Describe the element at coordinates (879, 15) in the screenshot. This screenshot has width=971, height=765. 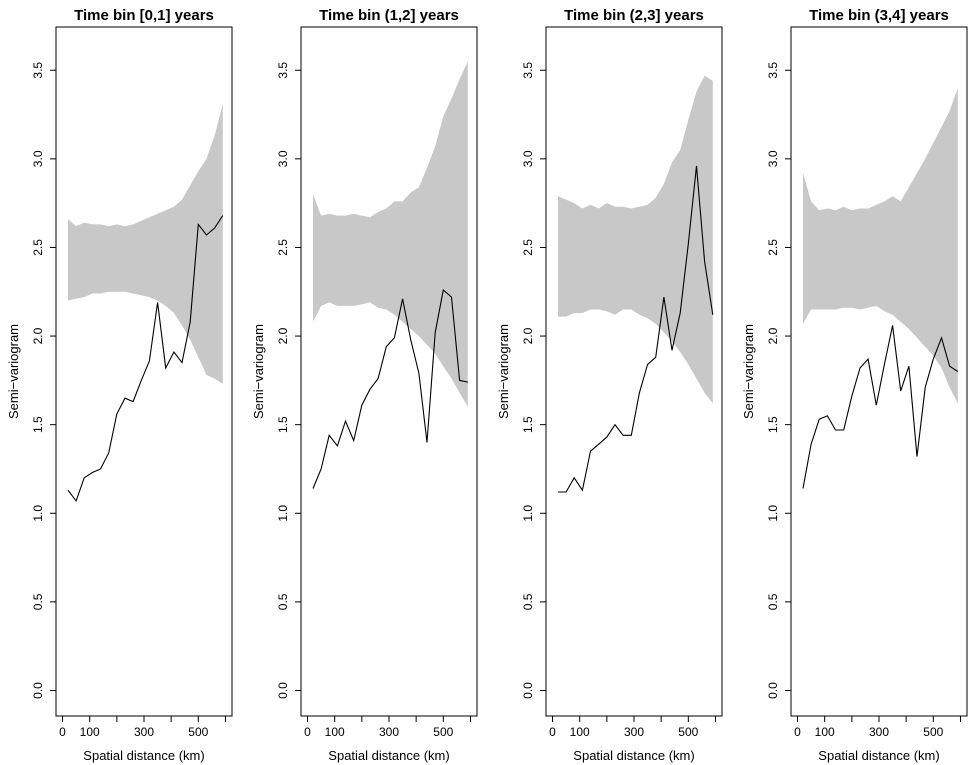
I see `panel-title: Time bin (3,4] years` at that location.